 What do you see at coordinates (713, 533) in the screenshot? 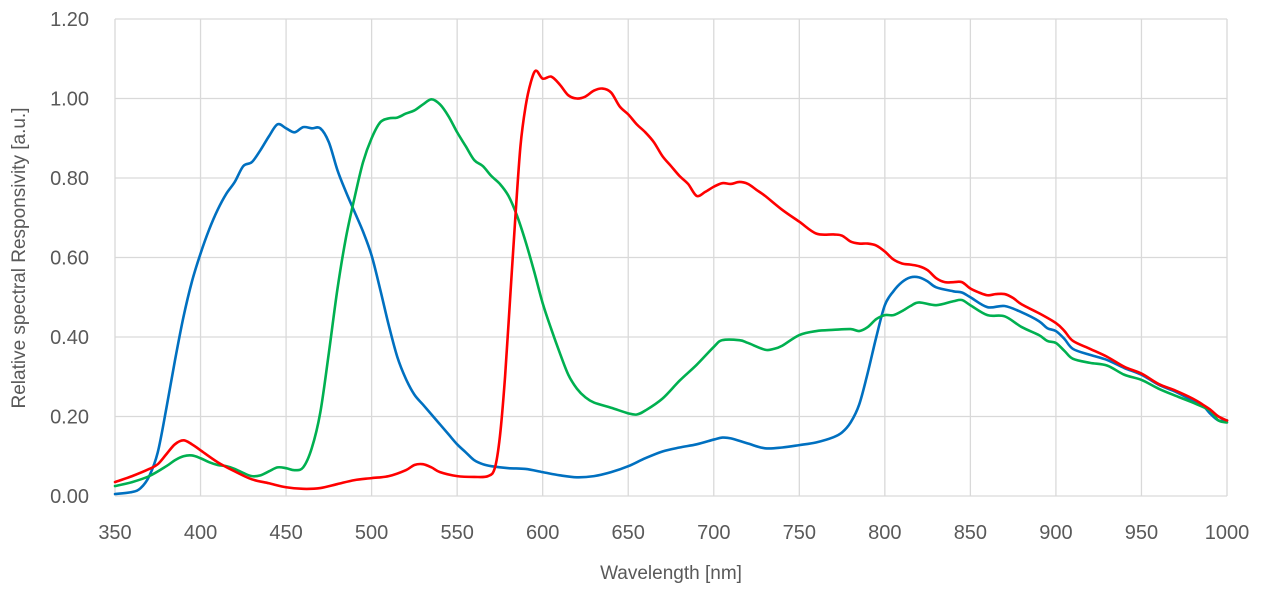
I see `x-tick-label: 700` at bounding box center [713, 533].